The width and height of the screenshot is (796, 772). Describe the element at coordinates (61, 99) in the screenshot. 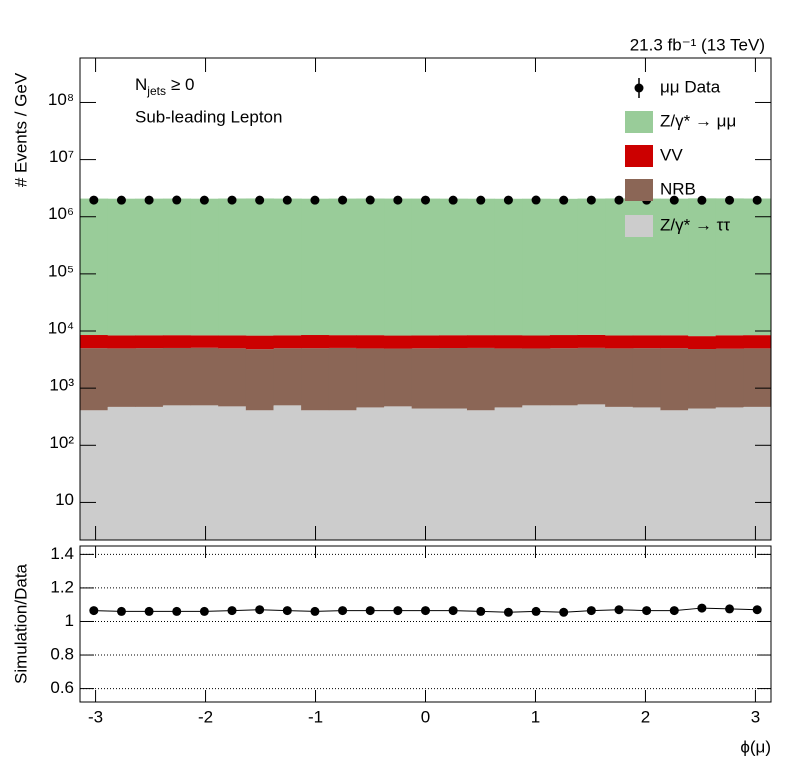

I see `y-tick-label: 10⁸` at that location.